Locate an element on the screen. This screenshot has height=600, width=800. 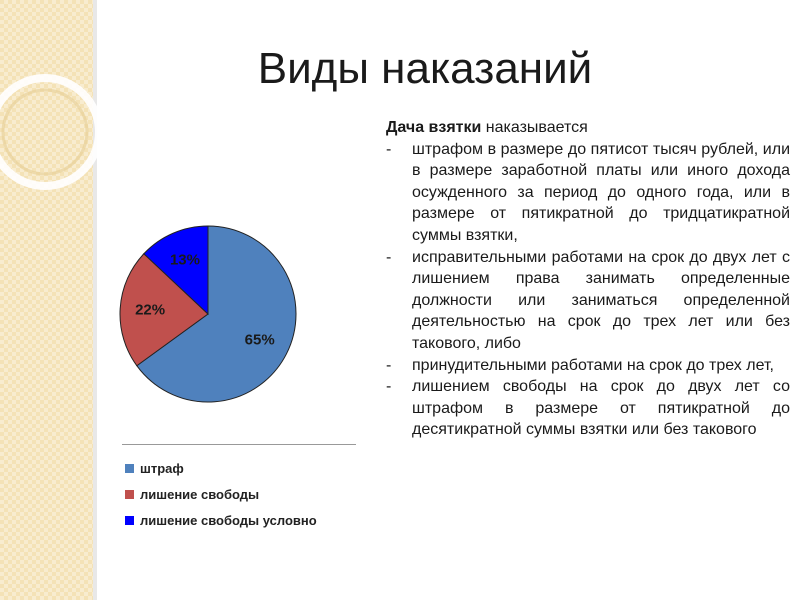
decorative-divider is located at coordinates (95, 300).